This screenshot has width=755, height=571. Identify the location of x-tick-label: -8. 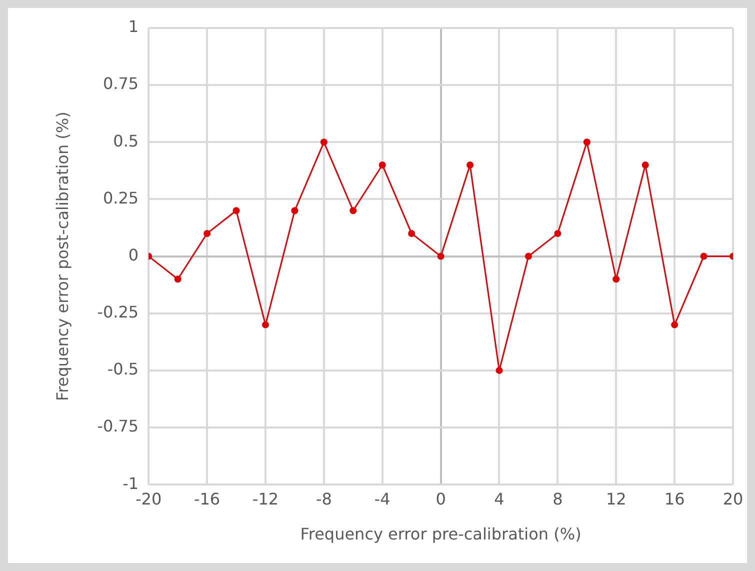
(324, 498).